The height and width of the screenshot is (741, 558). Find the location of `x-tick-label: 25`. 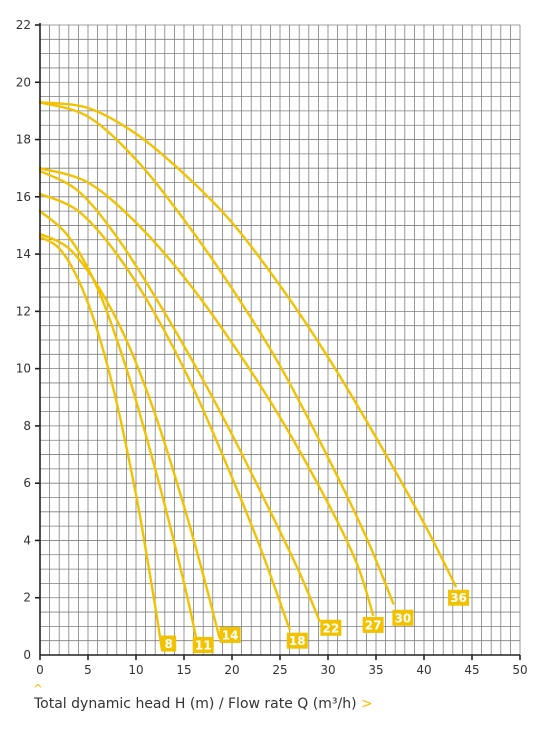

x-tick-label: 25 is located at coordinates (279, 670).